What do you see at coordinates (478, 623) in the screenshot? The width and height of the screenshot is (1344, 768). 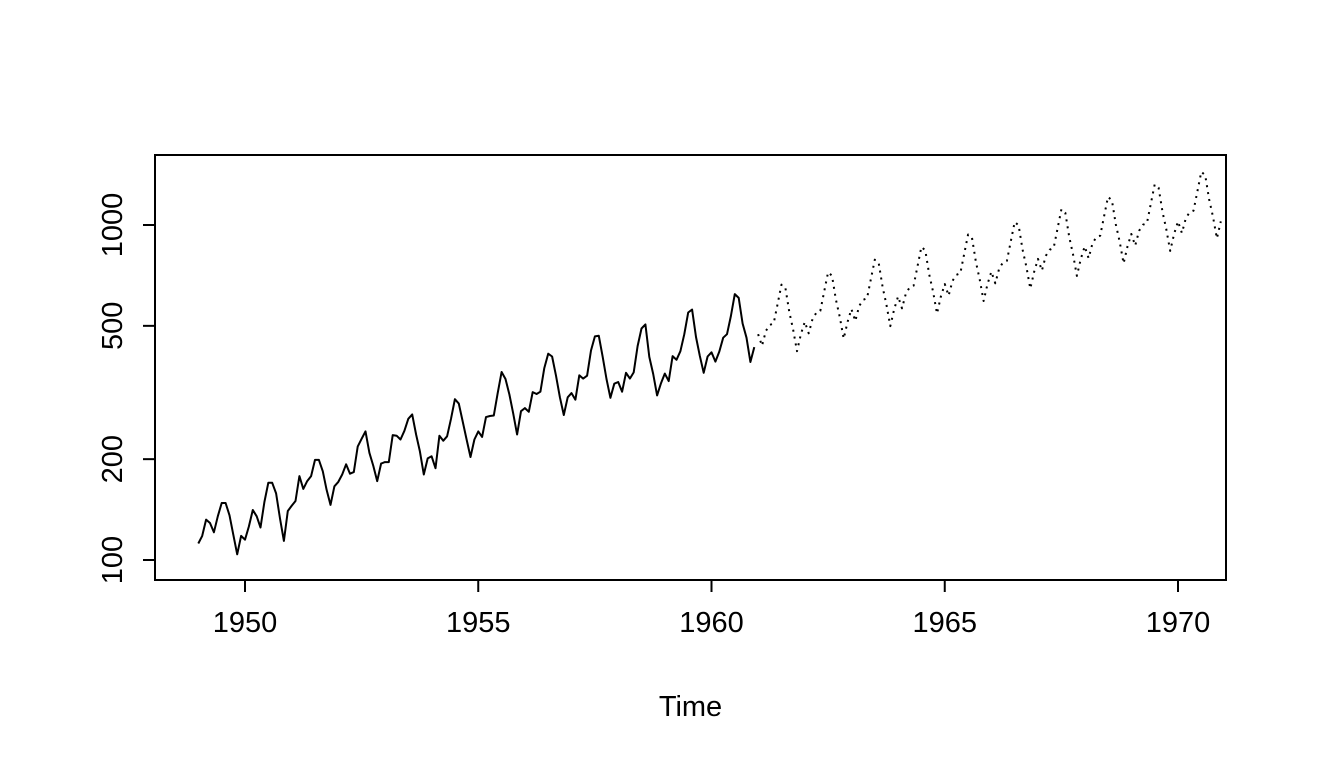 I see `x-tick-label: 1955` at bounding box center [478, 623].